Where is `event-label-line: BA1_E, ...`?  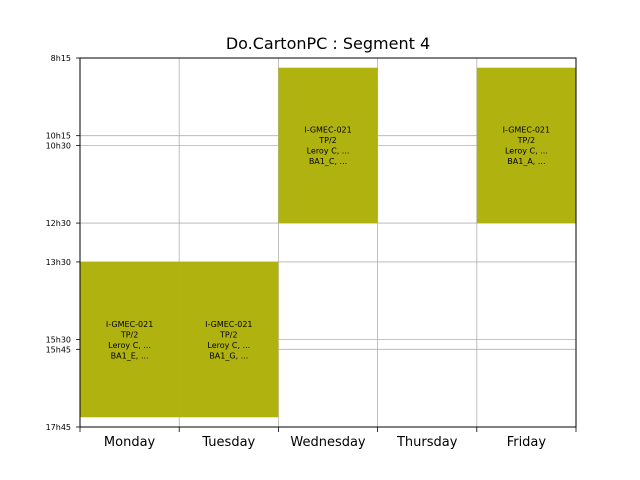
event-label-line: BA1_E, ... is located at coordinates (130, 355).